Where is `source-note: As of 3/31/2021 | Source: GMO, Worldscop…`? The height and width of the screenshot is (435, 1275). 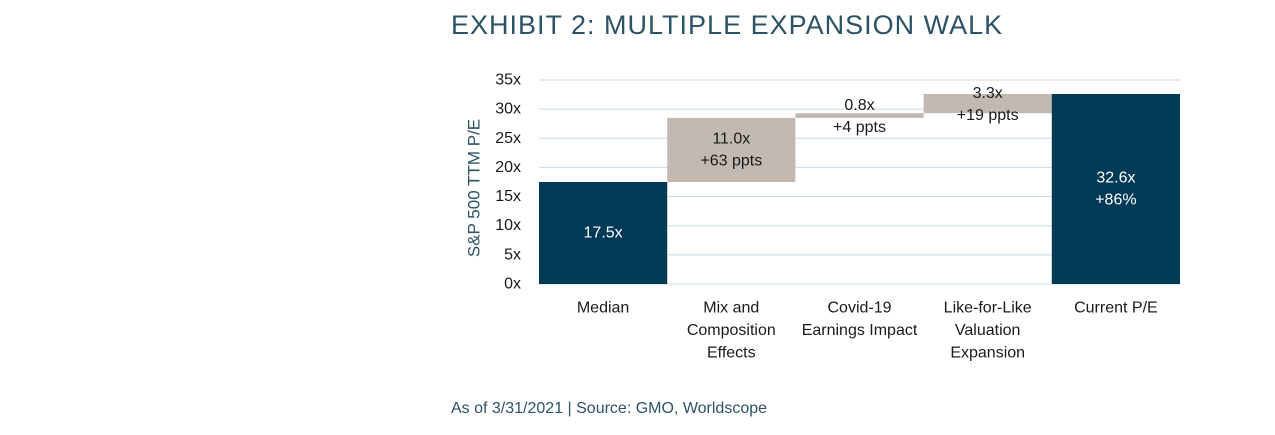 source-note: As of 3/31/2021 | Source: GMO, Worldscop… is located at coordinates (609, 408).